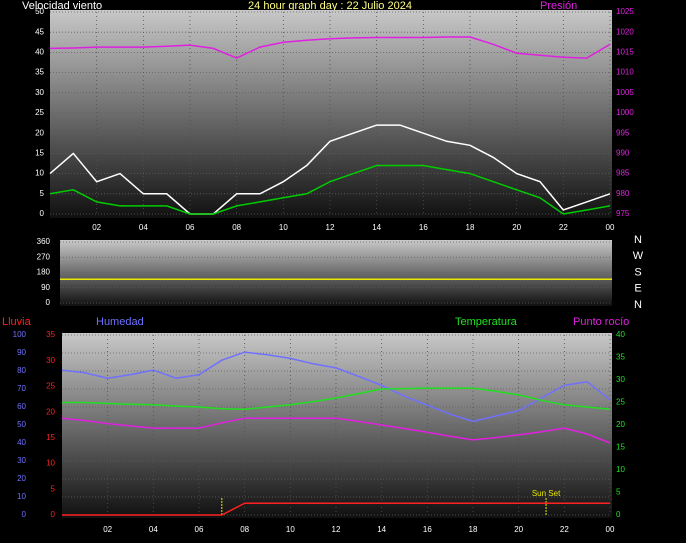 The height and width of the screenshot is (543, 686). Describe the element at coordinates (39, 31) in the screenshot. I see `y-tick-label: 45` at that location.